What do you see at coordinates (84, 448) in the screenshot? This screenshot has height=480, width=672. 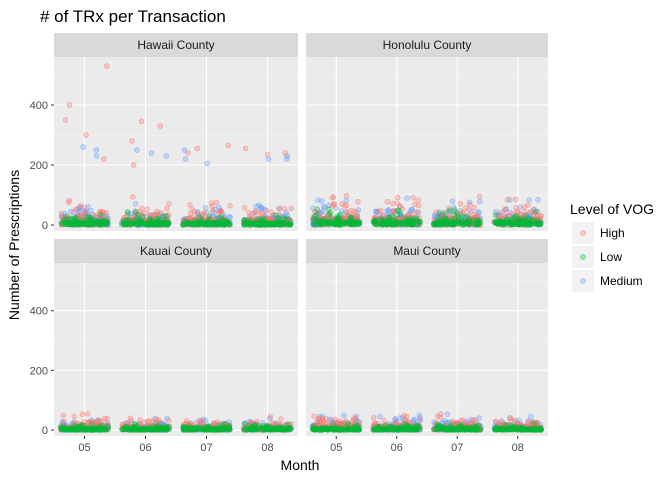 I see `x-tick-label: 05` at bounding box center [84, 448].